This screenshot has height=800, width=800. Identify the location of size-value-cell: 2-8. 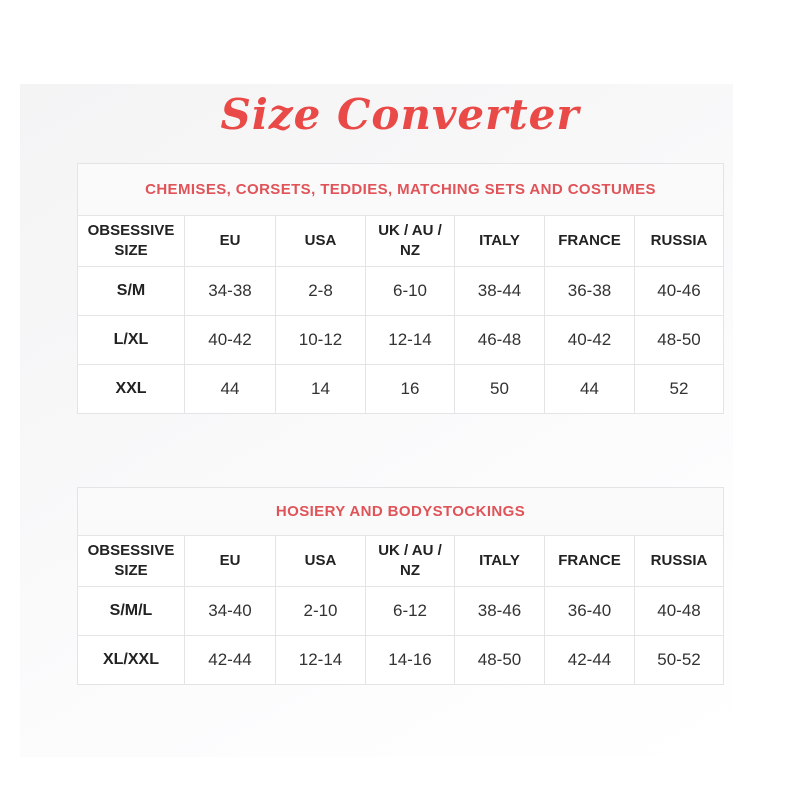
(320, 291).